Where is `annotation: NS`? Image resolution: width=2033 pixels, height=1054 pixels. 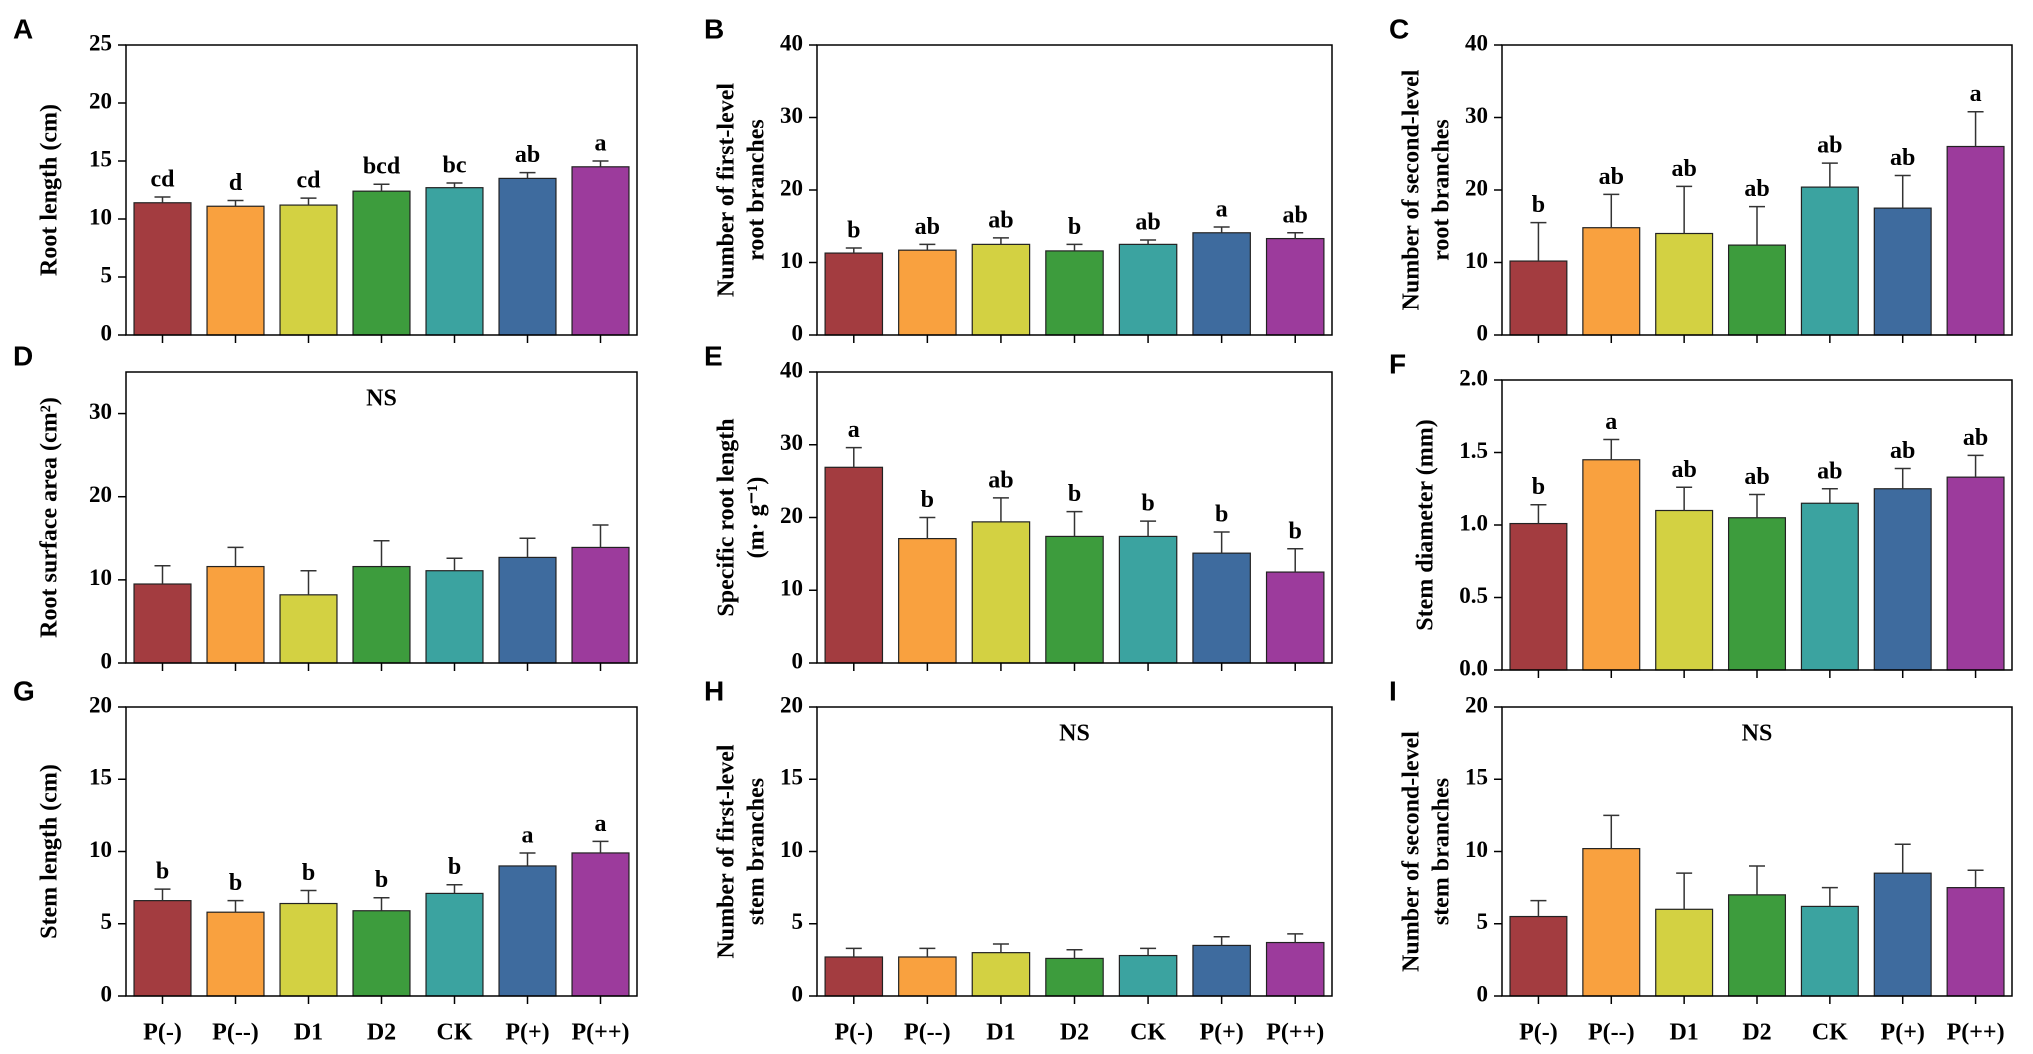
annotation: NS is located at coordinates (381, 399).